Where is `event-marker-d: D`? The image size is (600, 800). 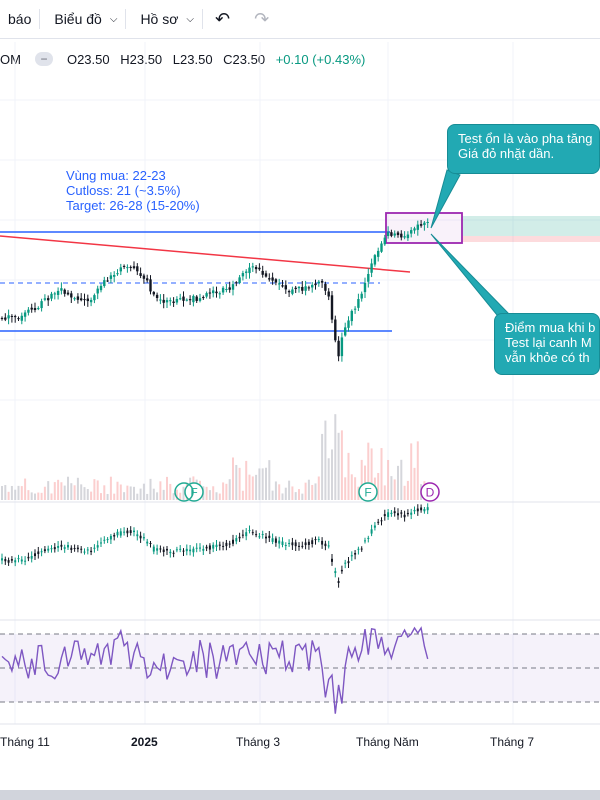
event-marker-d: D is located at coordinates (430, 492).